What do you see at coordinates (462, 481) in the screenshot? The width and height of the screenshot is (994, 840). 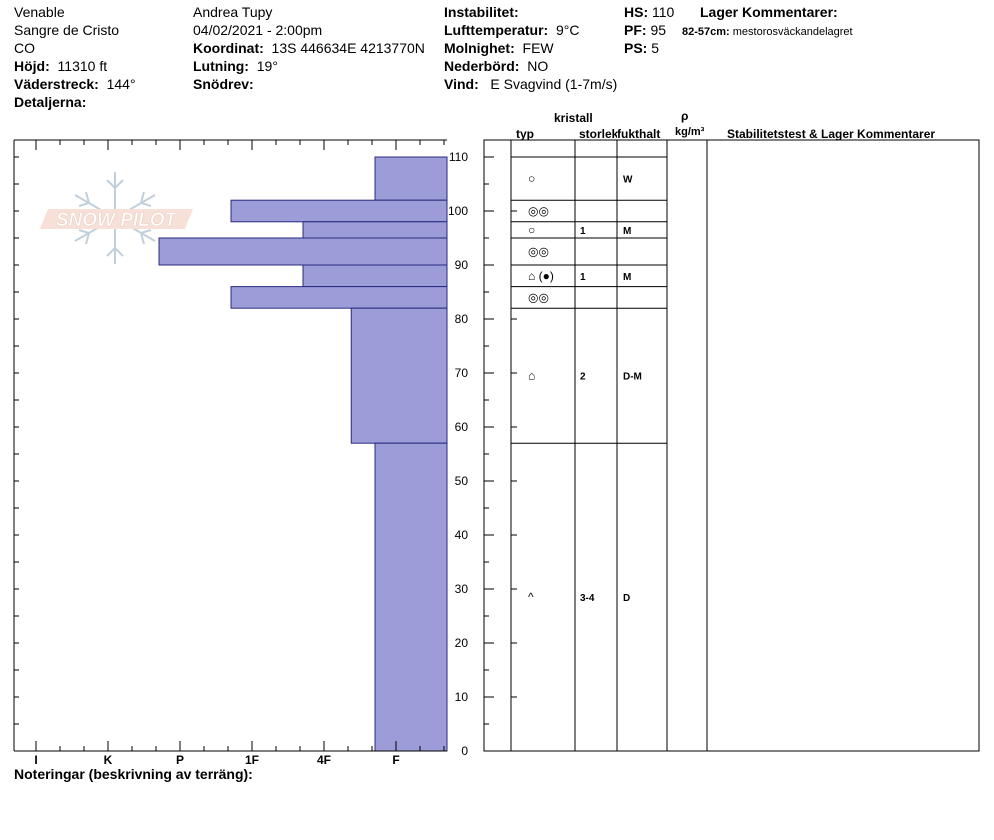 I see `depth-label: 50` at bounding box center [462, 481].